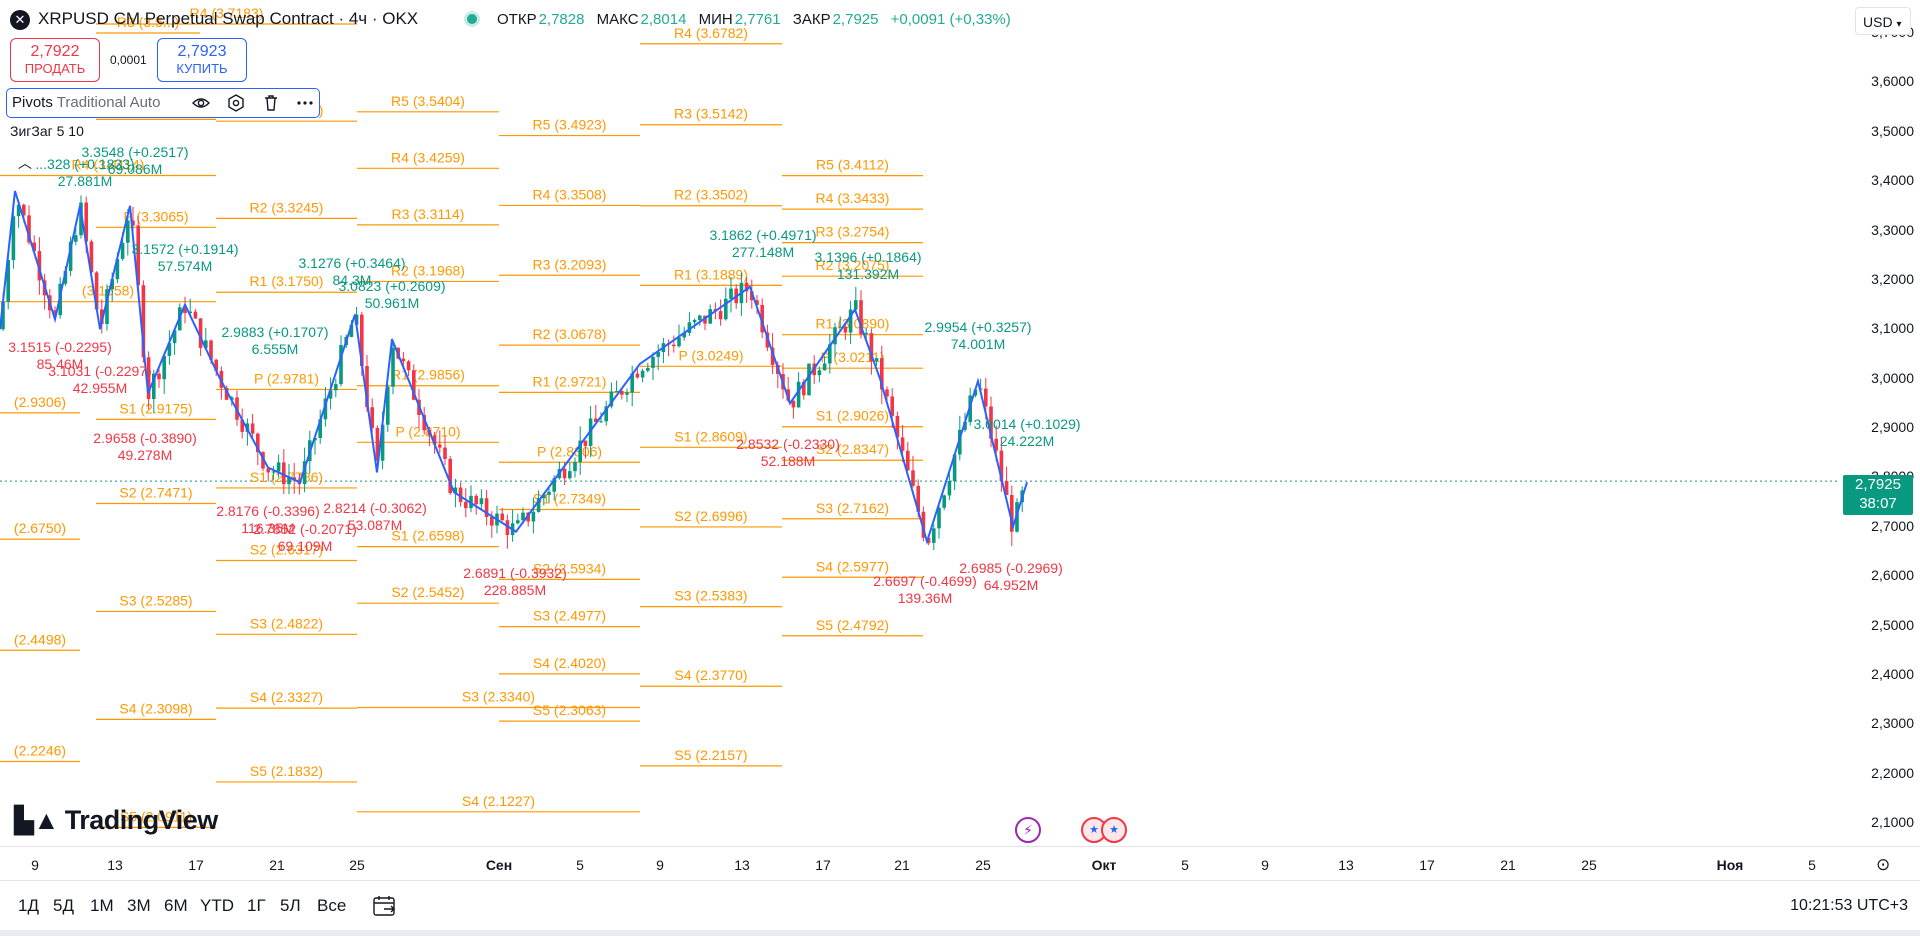  I want to click on calendar-icon, so click(385, 906).